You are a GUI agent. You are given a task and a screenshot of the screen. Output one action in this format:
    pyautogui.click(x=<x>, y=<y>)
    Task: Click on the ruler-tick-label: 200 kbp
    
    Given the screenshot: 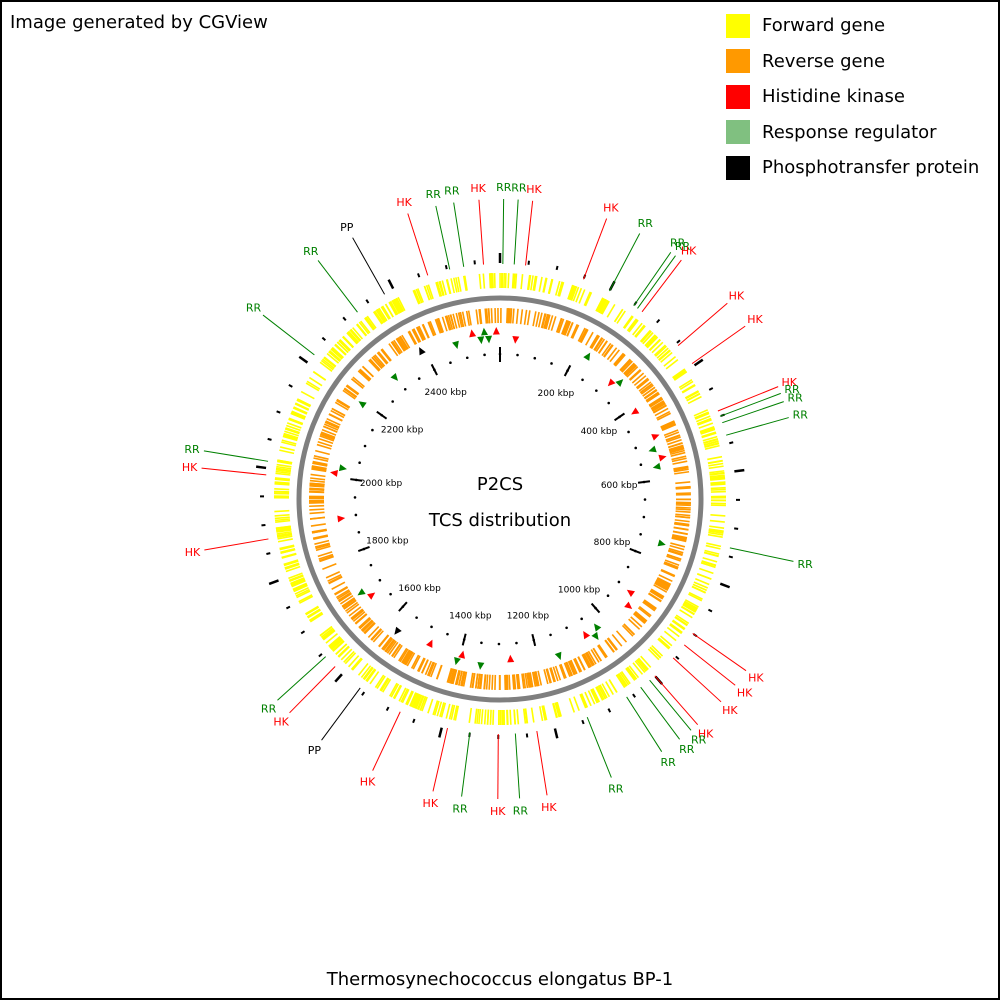 What is the action you would take?
    pyautogui.click(x=556, y=394)
    